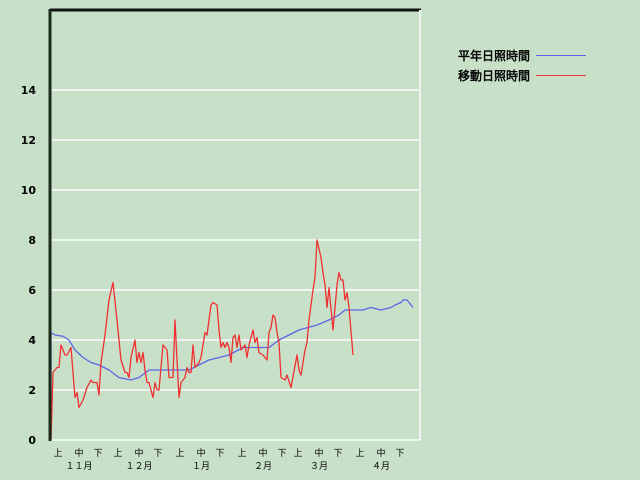 This screenshot has height=480, width=640. What do you see at coordinates (319, 466) in the screenshot?
I see `x-month-label: ３月` at bounding box center [319, 466].